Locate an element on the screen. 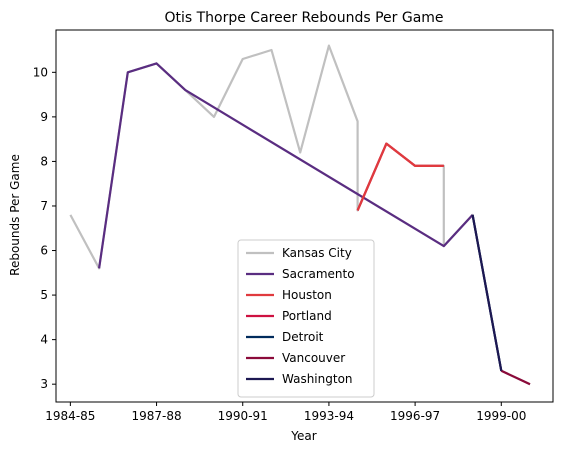  legend-label: Detroit is located at coordinates (303, 337).